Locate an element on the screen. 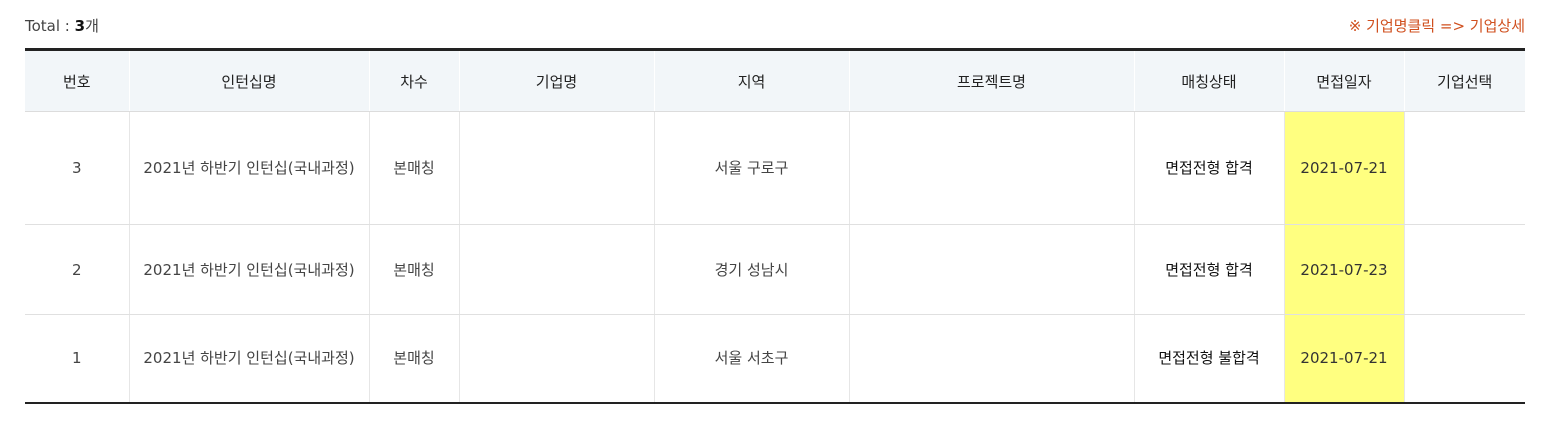  total-label: Total : is located at coordinates (50, 26).